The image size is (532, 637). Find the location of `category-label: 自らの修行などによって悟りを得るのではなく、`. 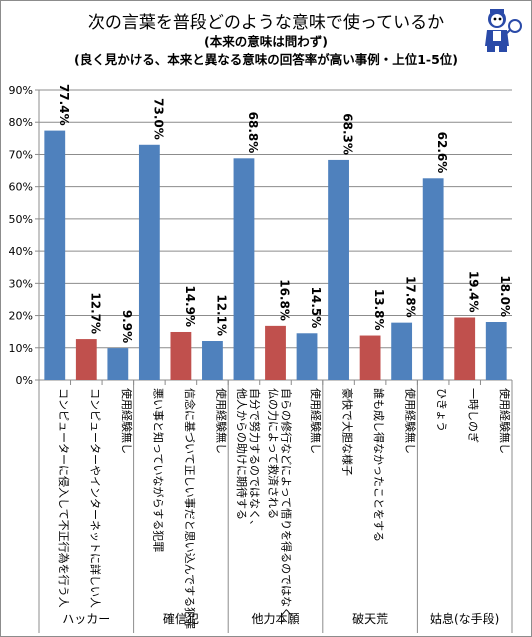

category-label: 自らの修行などによって悟りを得るのではなく、 is located at coordinates (287, 508).